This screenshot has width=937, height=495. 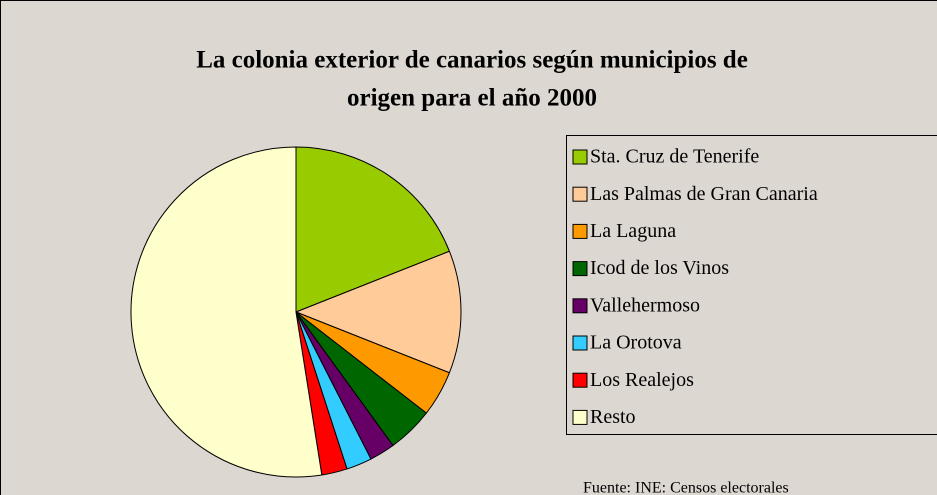 What do you see at coordinates (636, 343) in the screenshot?
I see `legend-label: La Orotova` at bounding box center [636, 343].